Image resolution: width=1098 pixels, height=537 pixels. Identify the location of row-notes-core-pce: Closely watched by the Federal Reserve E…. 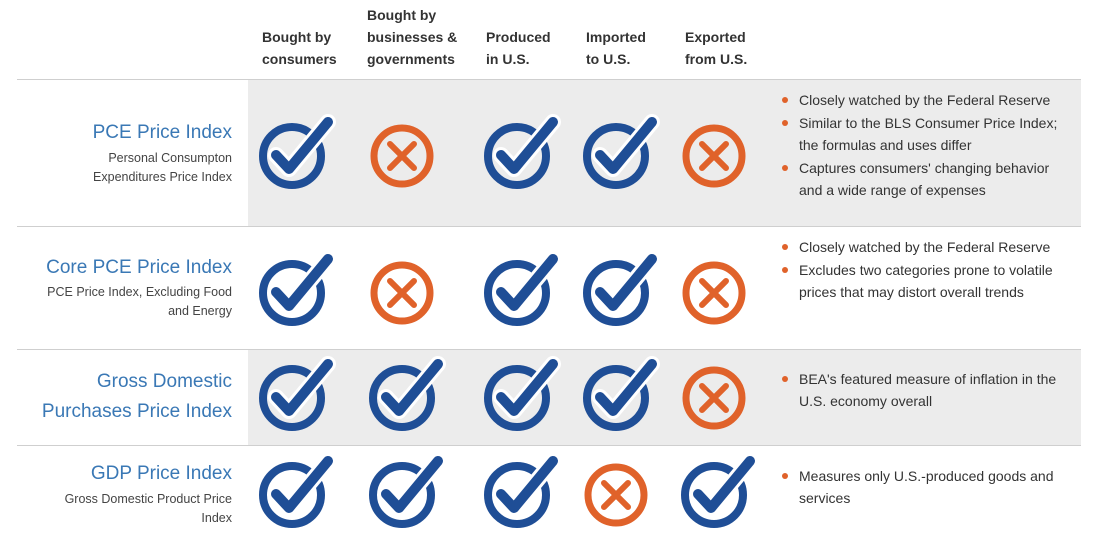
(927, 270).